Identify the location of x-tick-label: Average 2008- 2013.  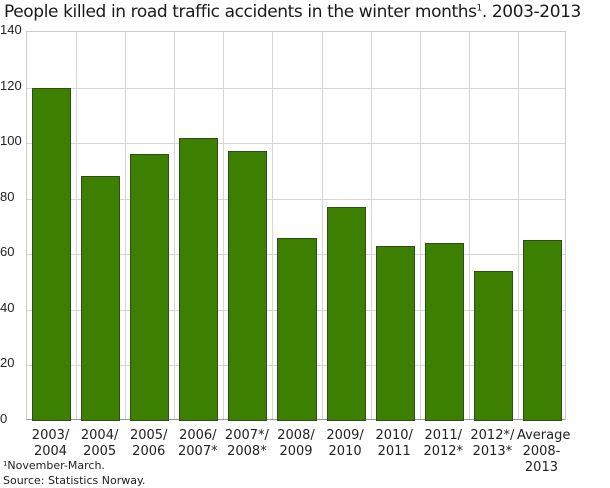
(543, 451).